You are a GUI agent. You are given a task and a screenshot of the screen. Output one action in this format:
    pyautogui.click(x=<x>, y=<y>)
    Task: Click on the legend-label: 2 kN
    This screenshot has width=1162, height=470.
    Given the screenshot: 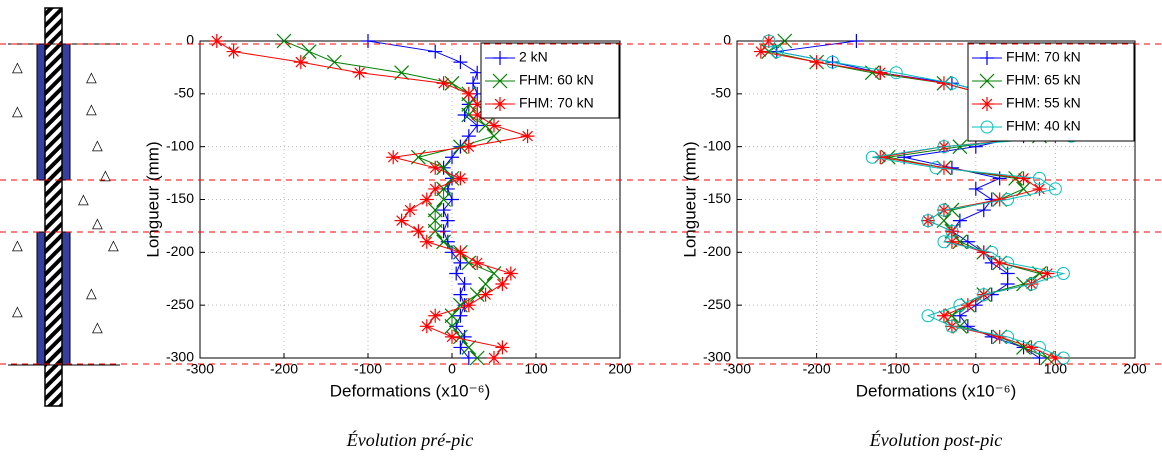 What is the action you would take?
    pyautogui.click(x=533, y=57)
    